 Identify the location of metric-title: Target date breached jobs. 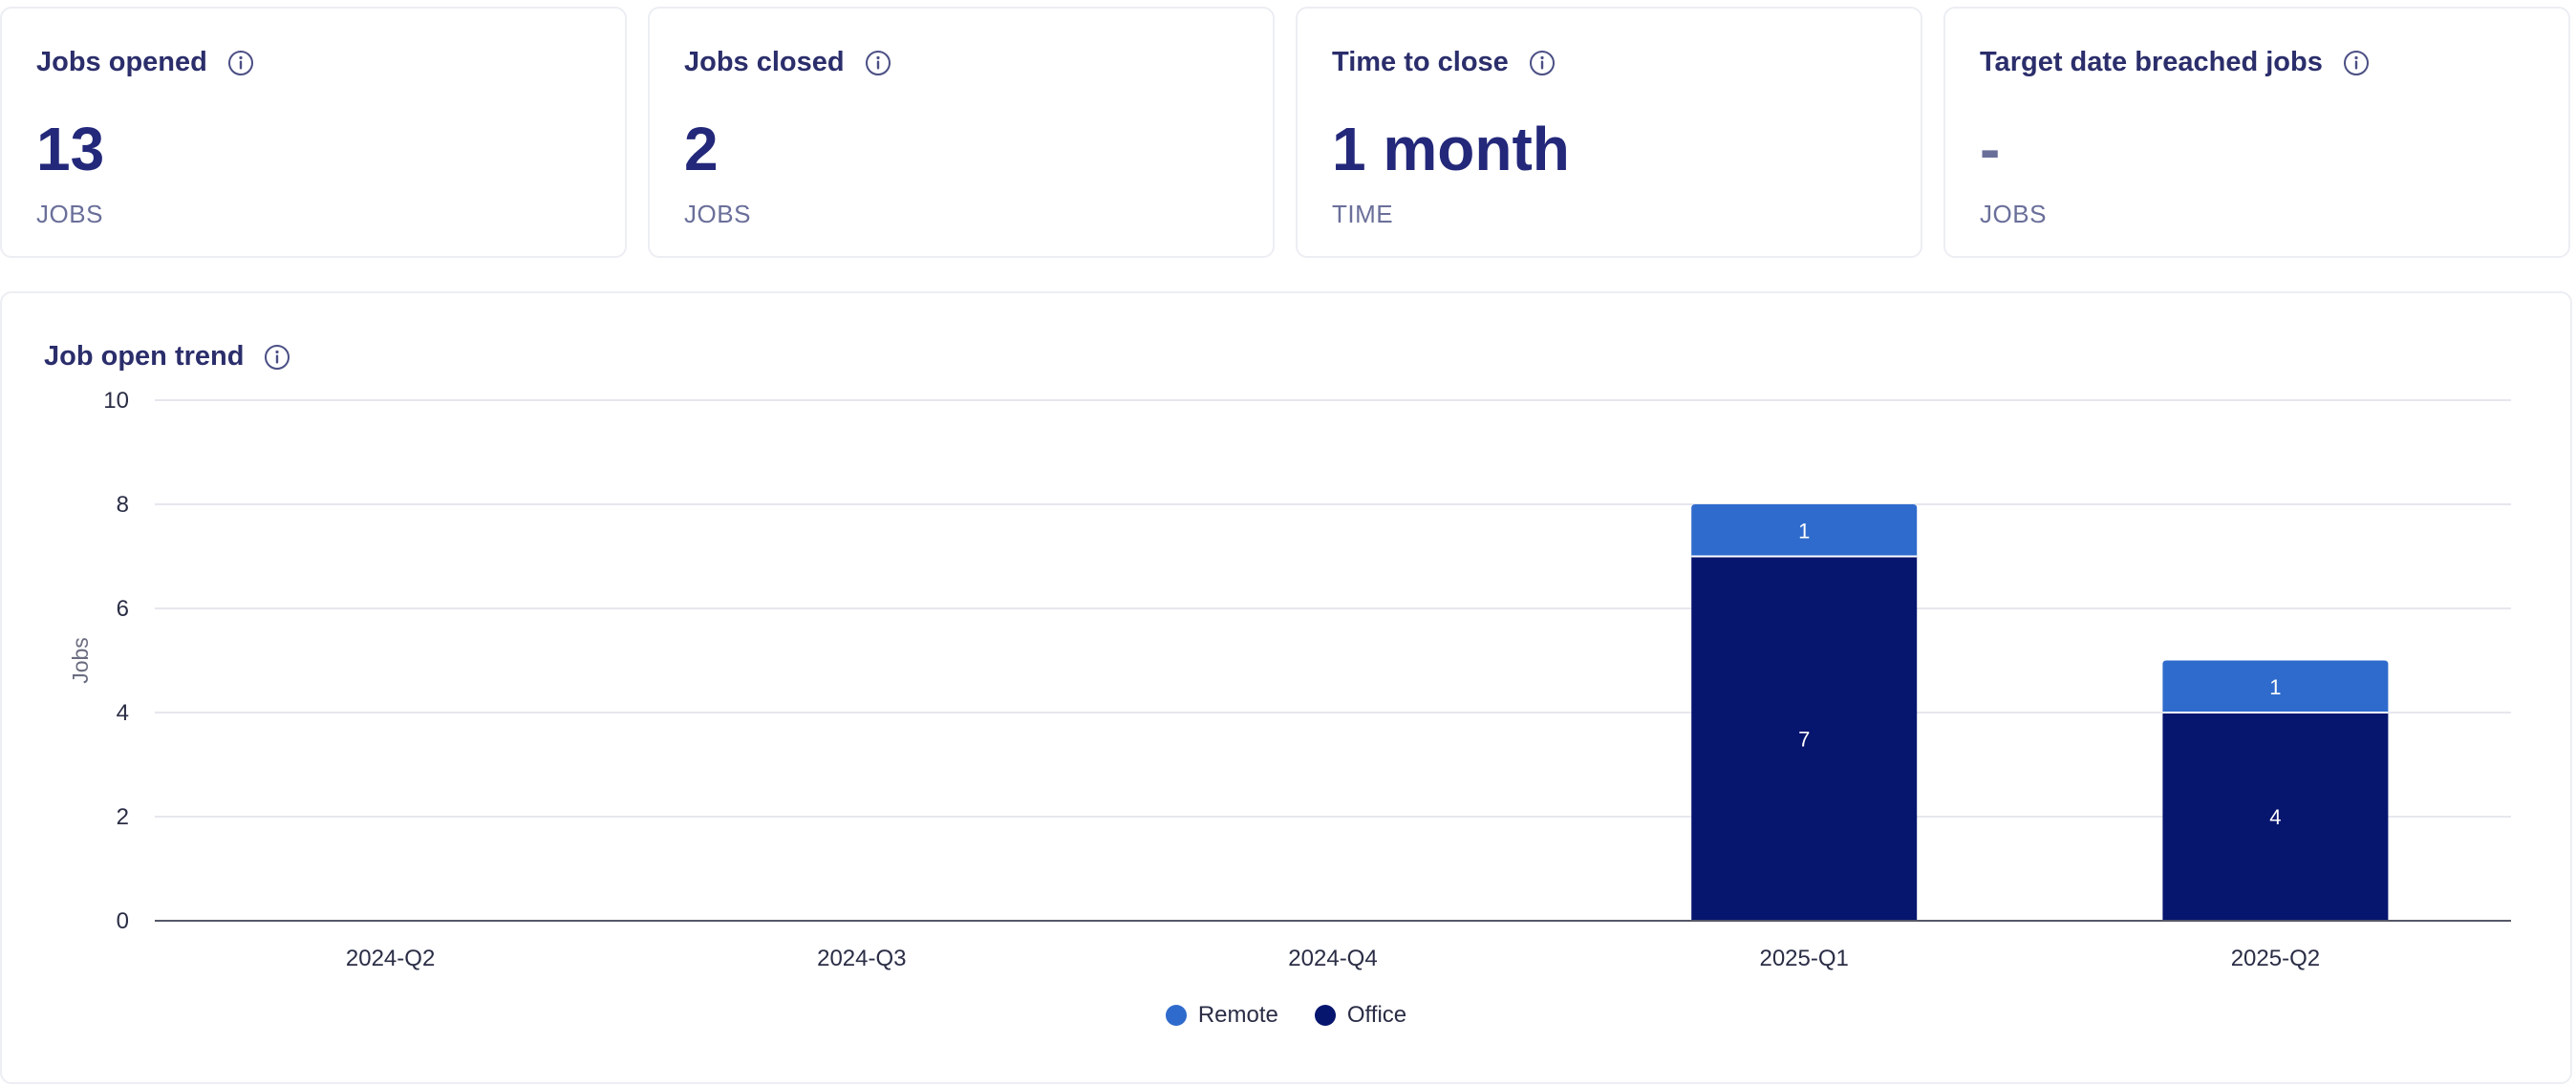
(2175, 62).